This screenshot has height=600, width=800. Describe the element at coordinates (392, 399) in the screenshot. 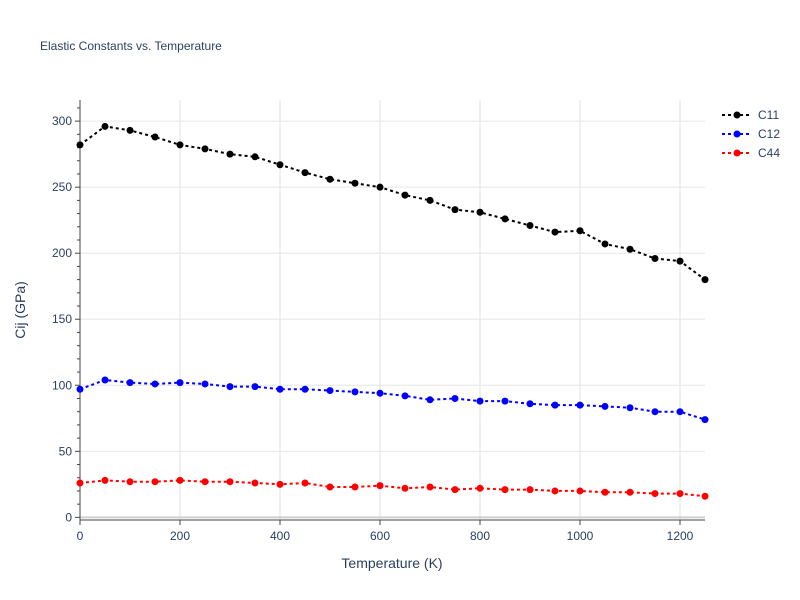

I see `series-line-c12` at that location.